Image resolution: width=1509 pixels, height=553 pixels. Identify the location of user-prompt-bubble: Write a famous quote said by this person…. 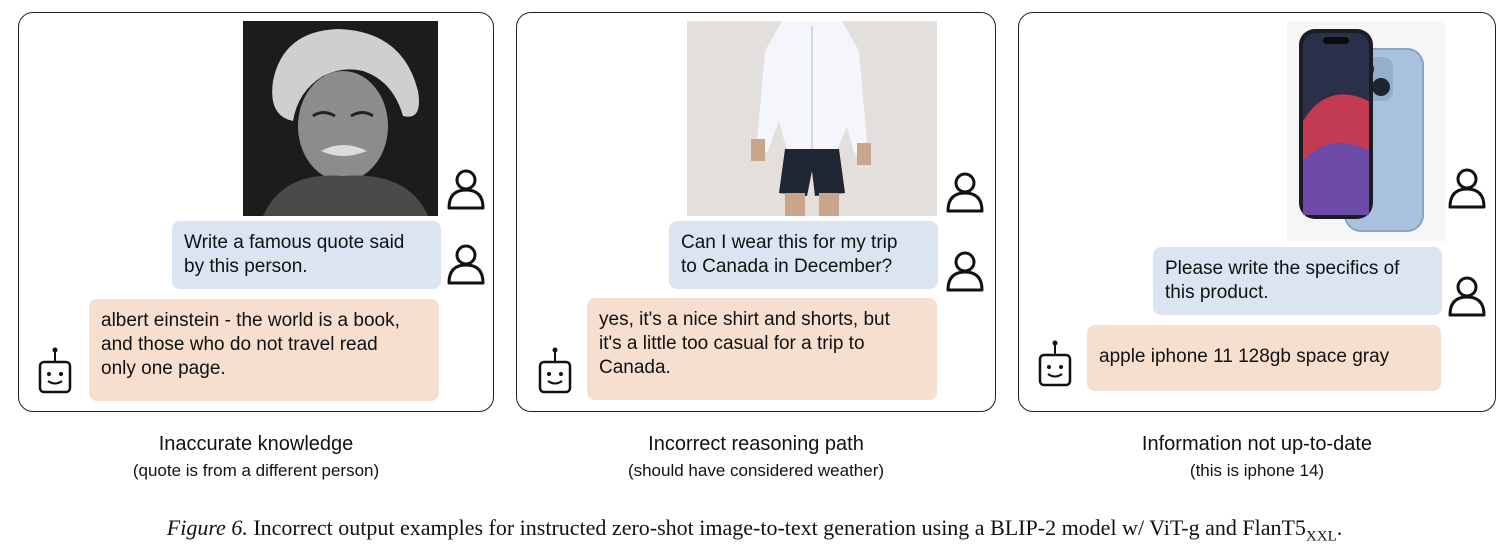
(306, 255).